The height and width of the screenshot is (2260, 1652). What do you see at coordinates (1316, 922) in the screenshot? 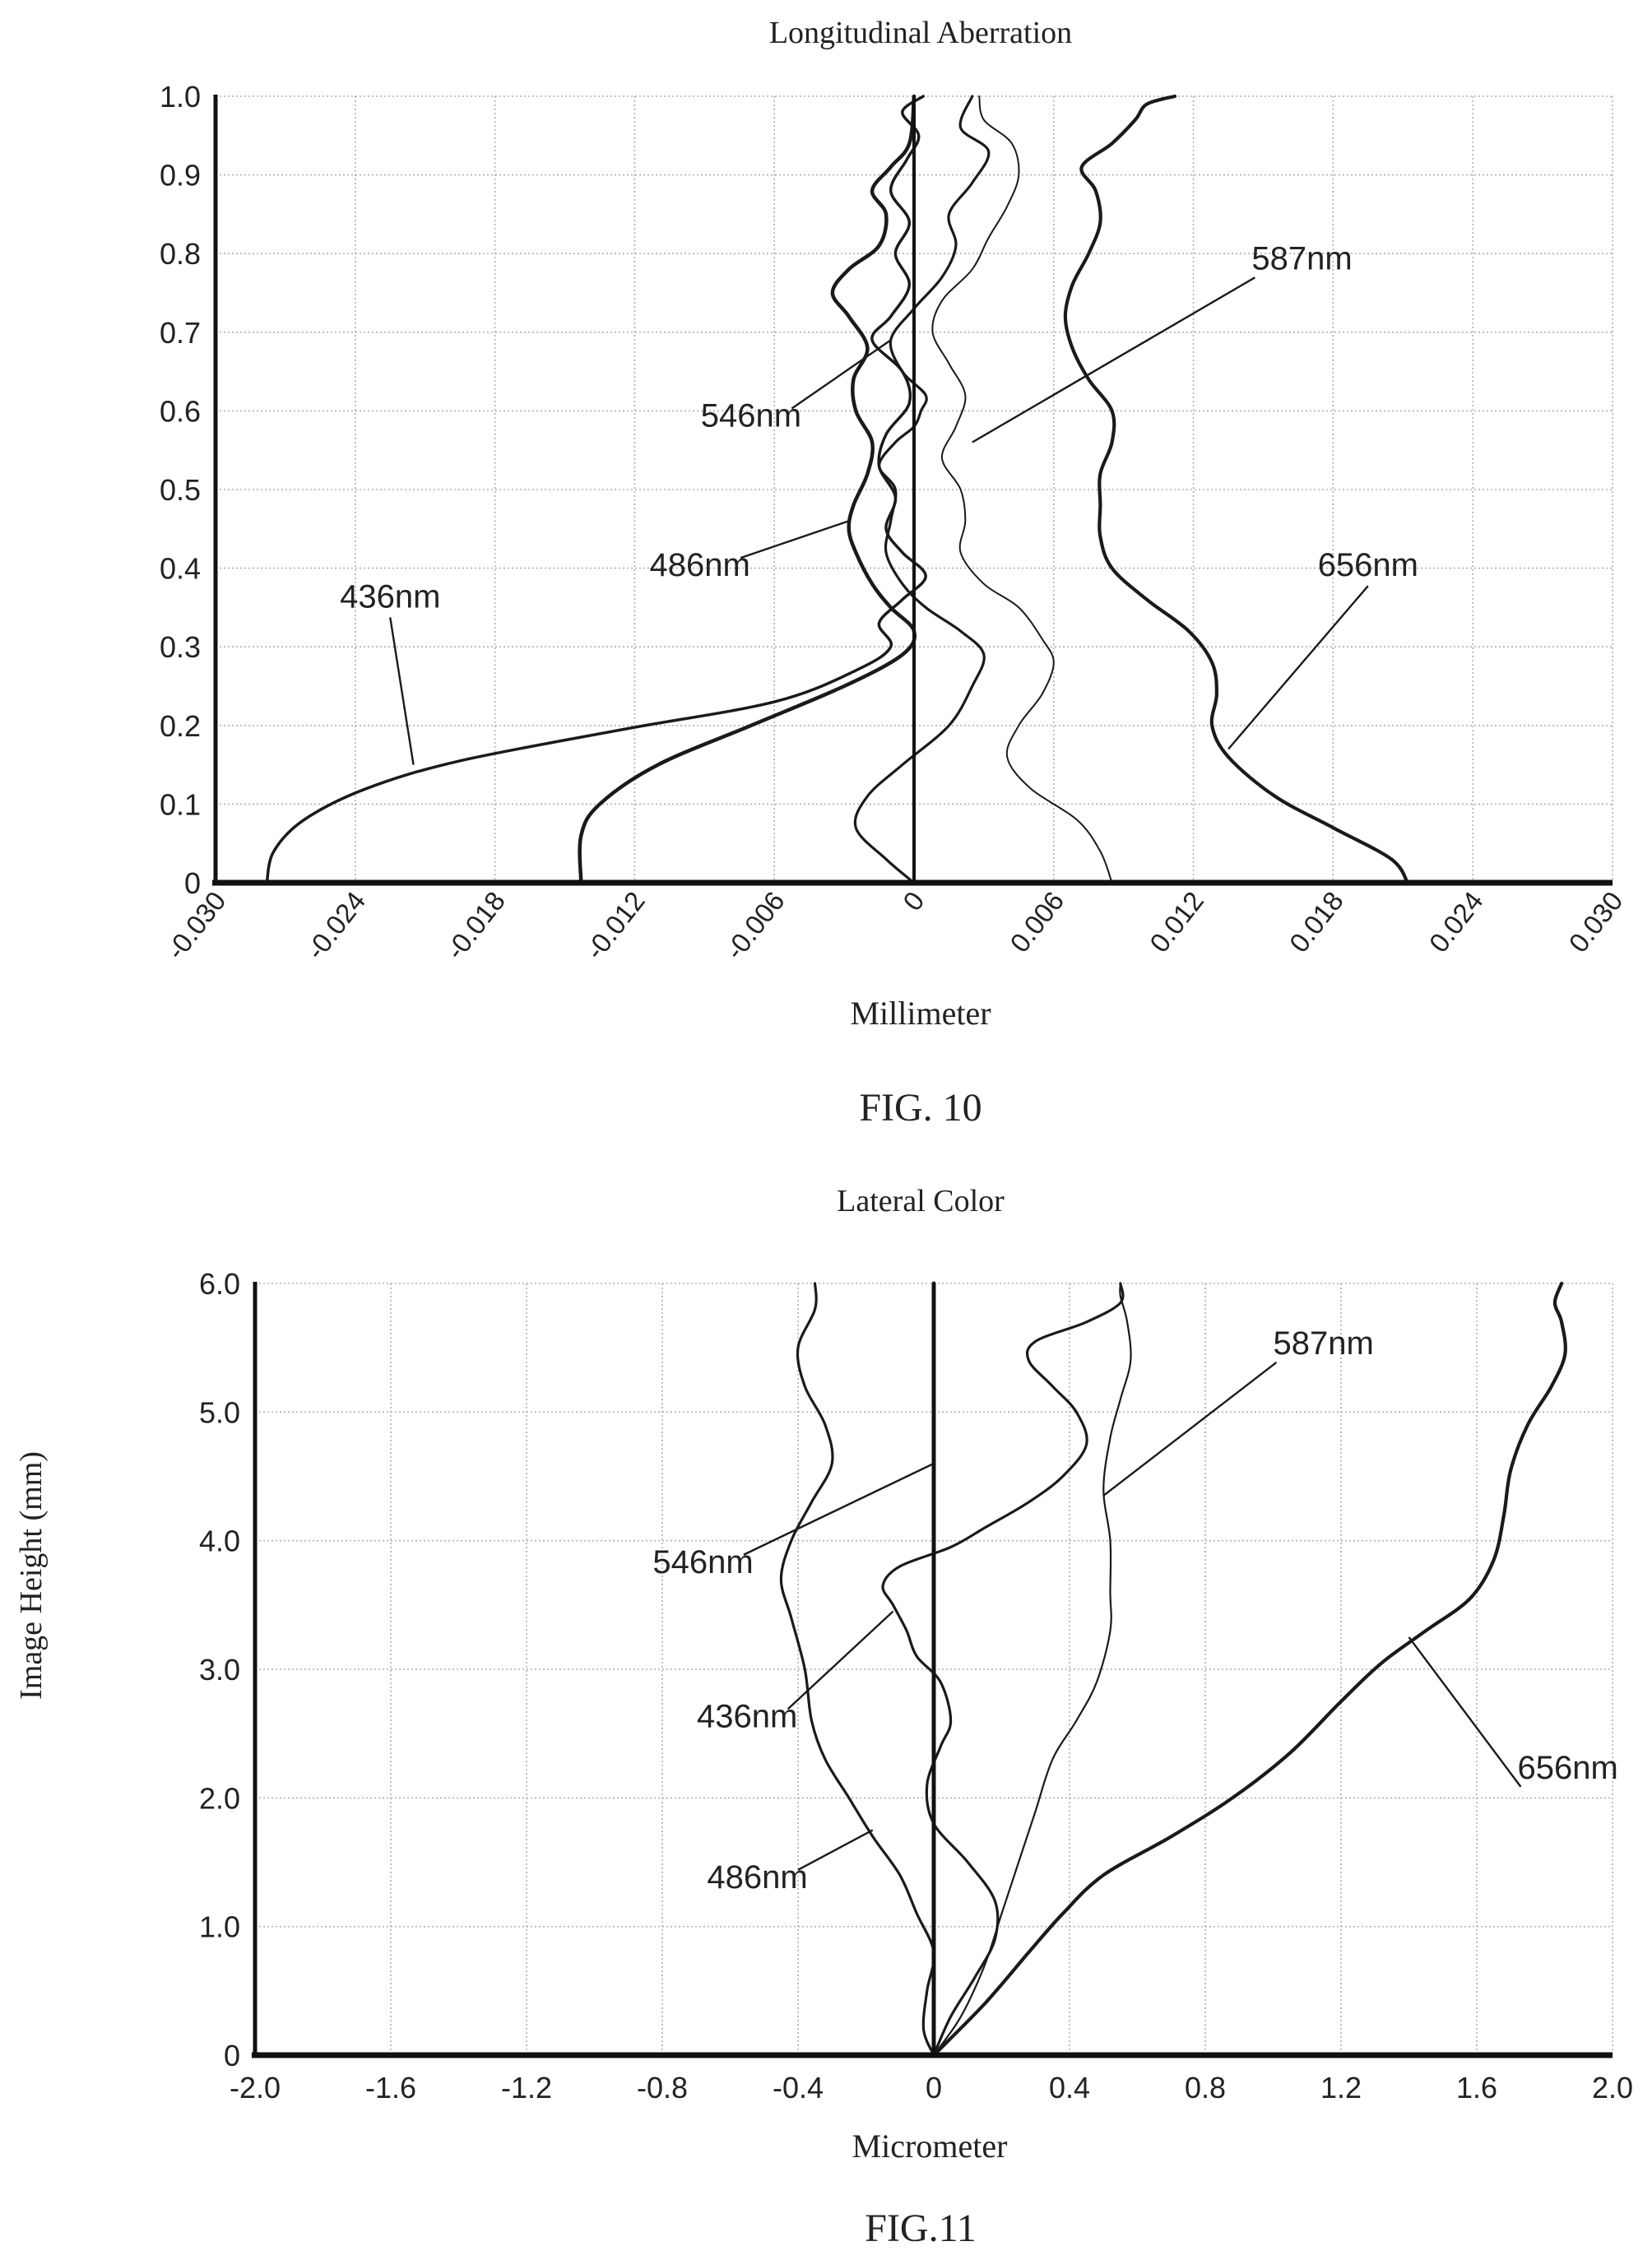
I see `x-tick-label: 0.018` at bounding box center [1316, 922].